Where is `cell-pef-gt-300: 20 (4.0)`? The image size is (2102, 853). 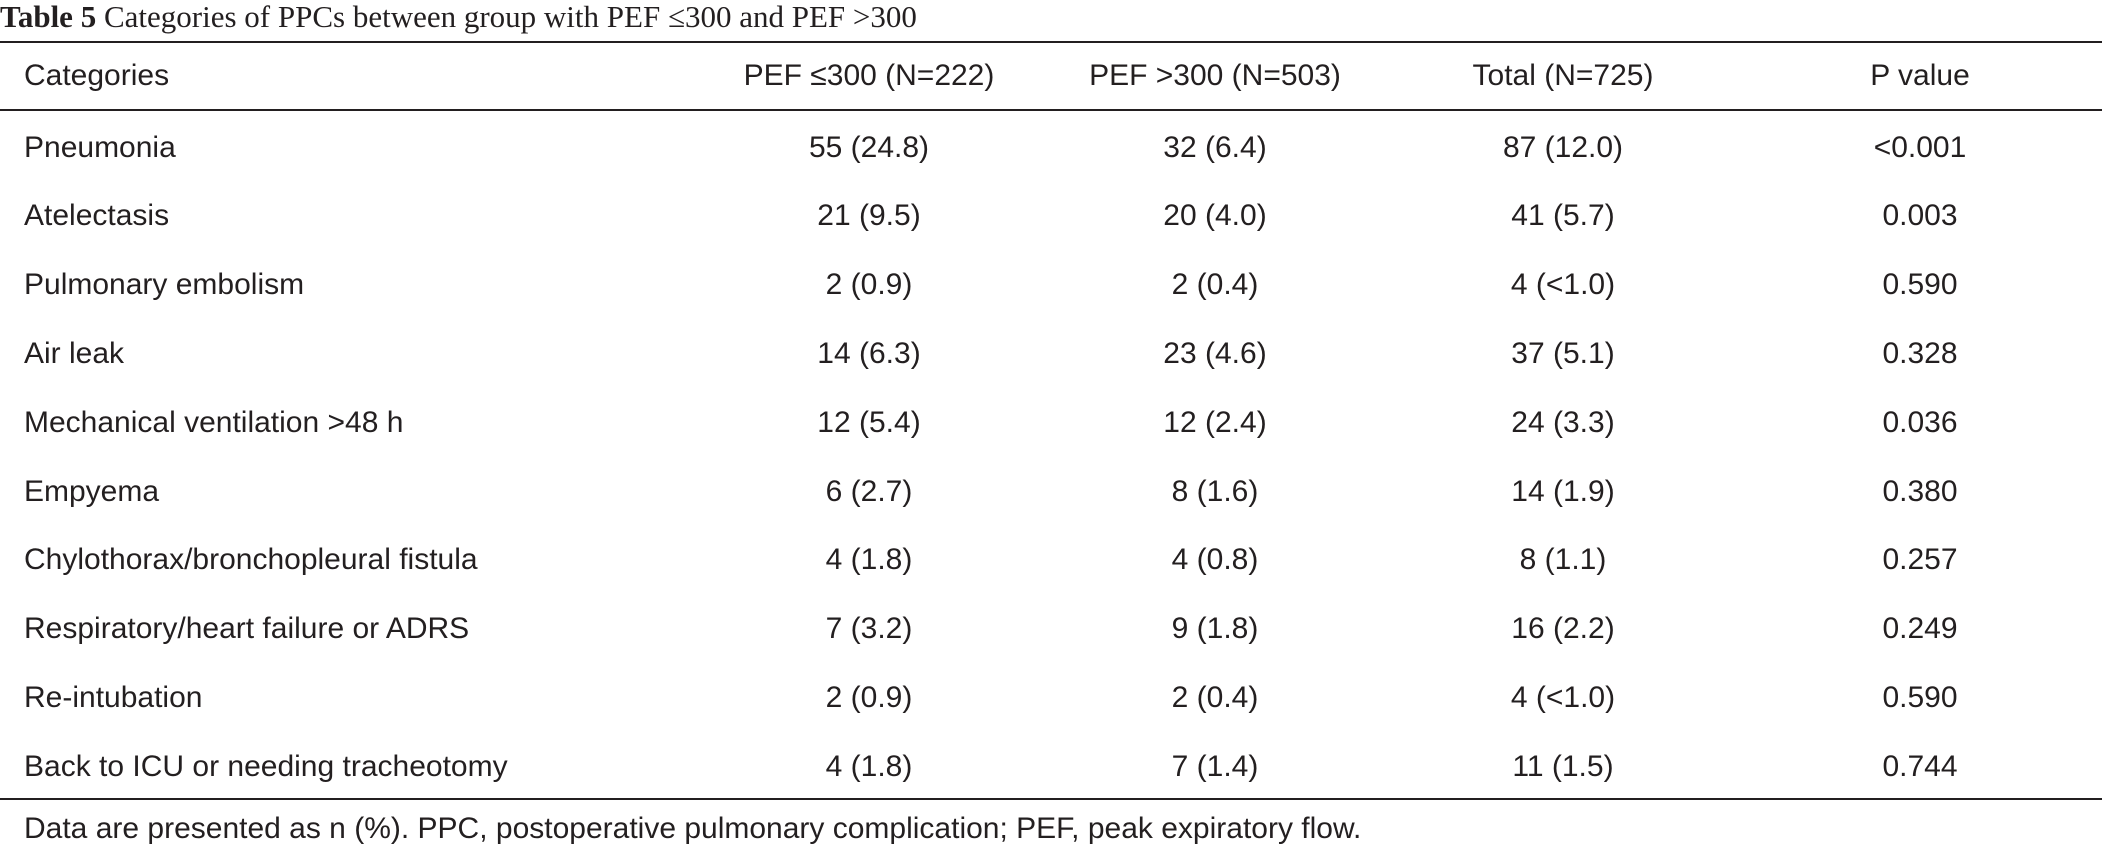 cell-pef-gt-300: 20 (4.0) is located at coordinates (1215, 216).